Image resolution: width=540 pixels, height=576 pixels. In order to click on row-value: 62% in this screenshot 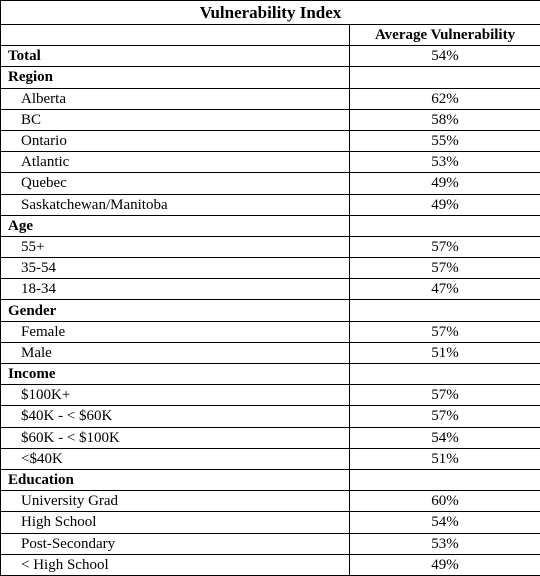, I will do `click(445, 98)`.